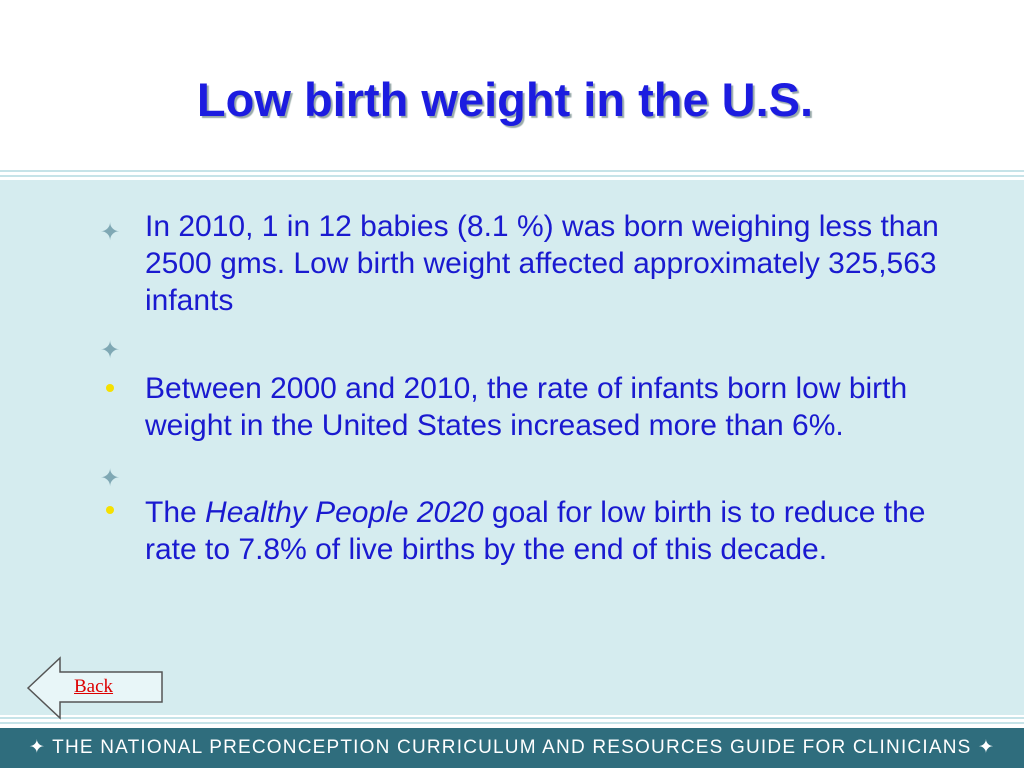 The height and width of the screenshot is (768, 1024). Describe the element at coordinates (175, 512) in the screenshot. I see `text: The` at that location.